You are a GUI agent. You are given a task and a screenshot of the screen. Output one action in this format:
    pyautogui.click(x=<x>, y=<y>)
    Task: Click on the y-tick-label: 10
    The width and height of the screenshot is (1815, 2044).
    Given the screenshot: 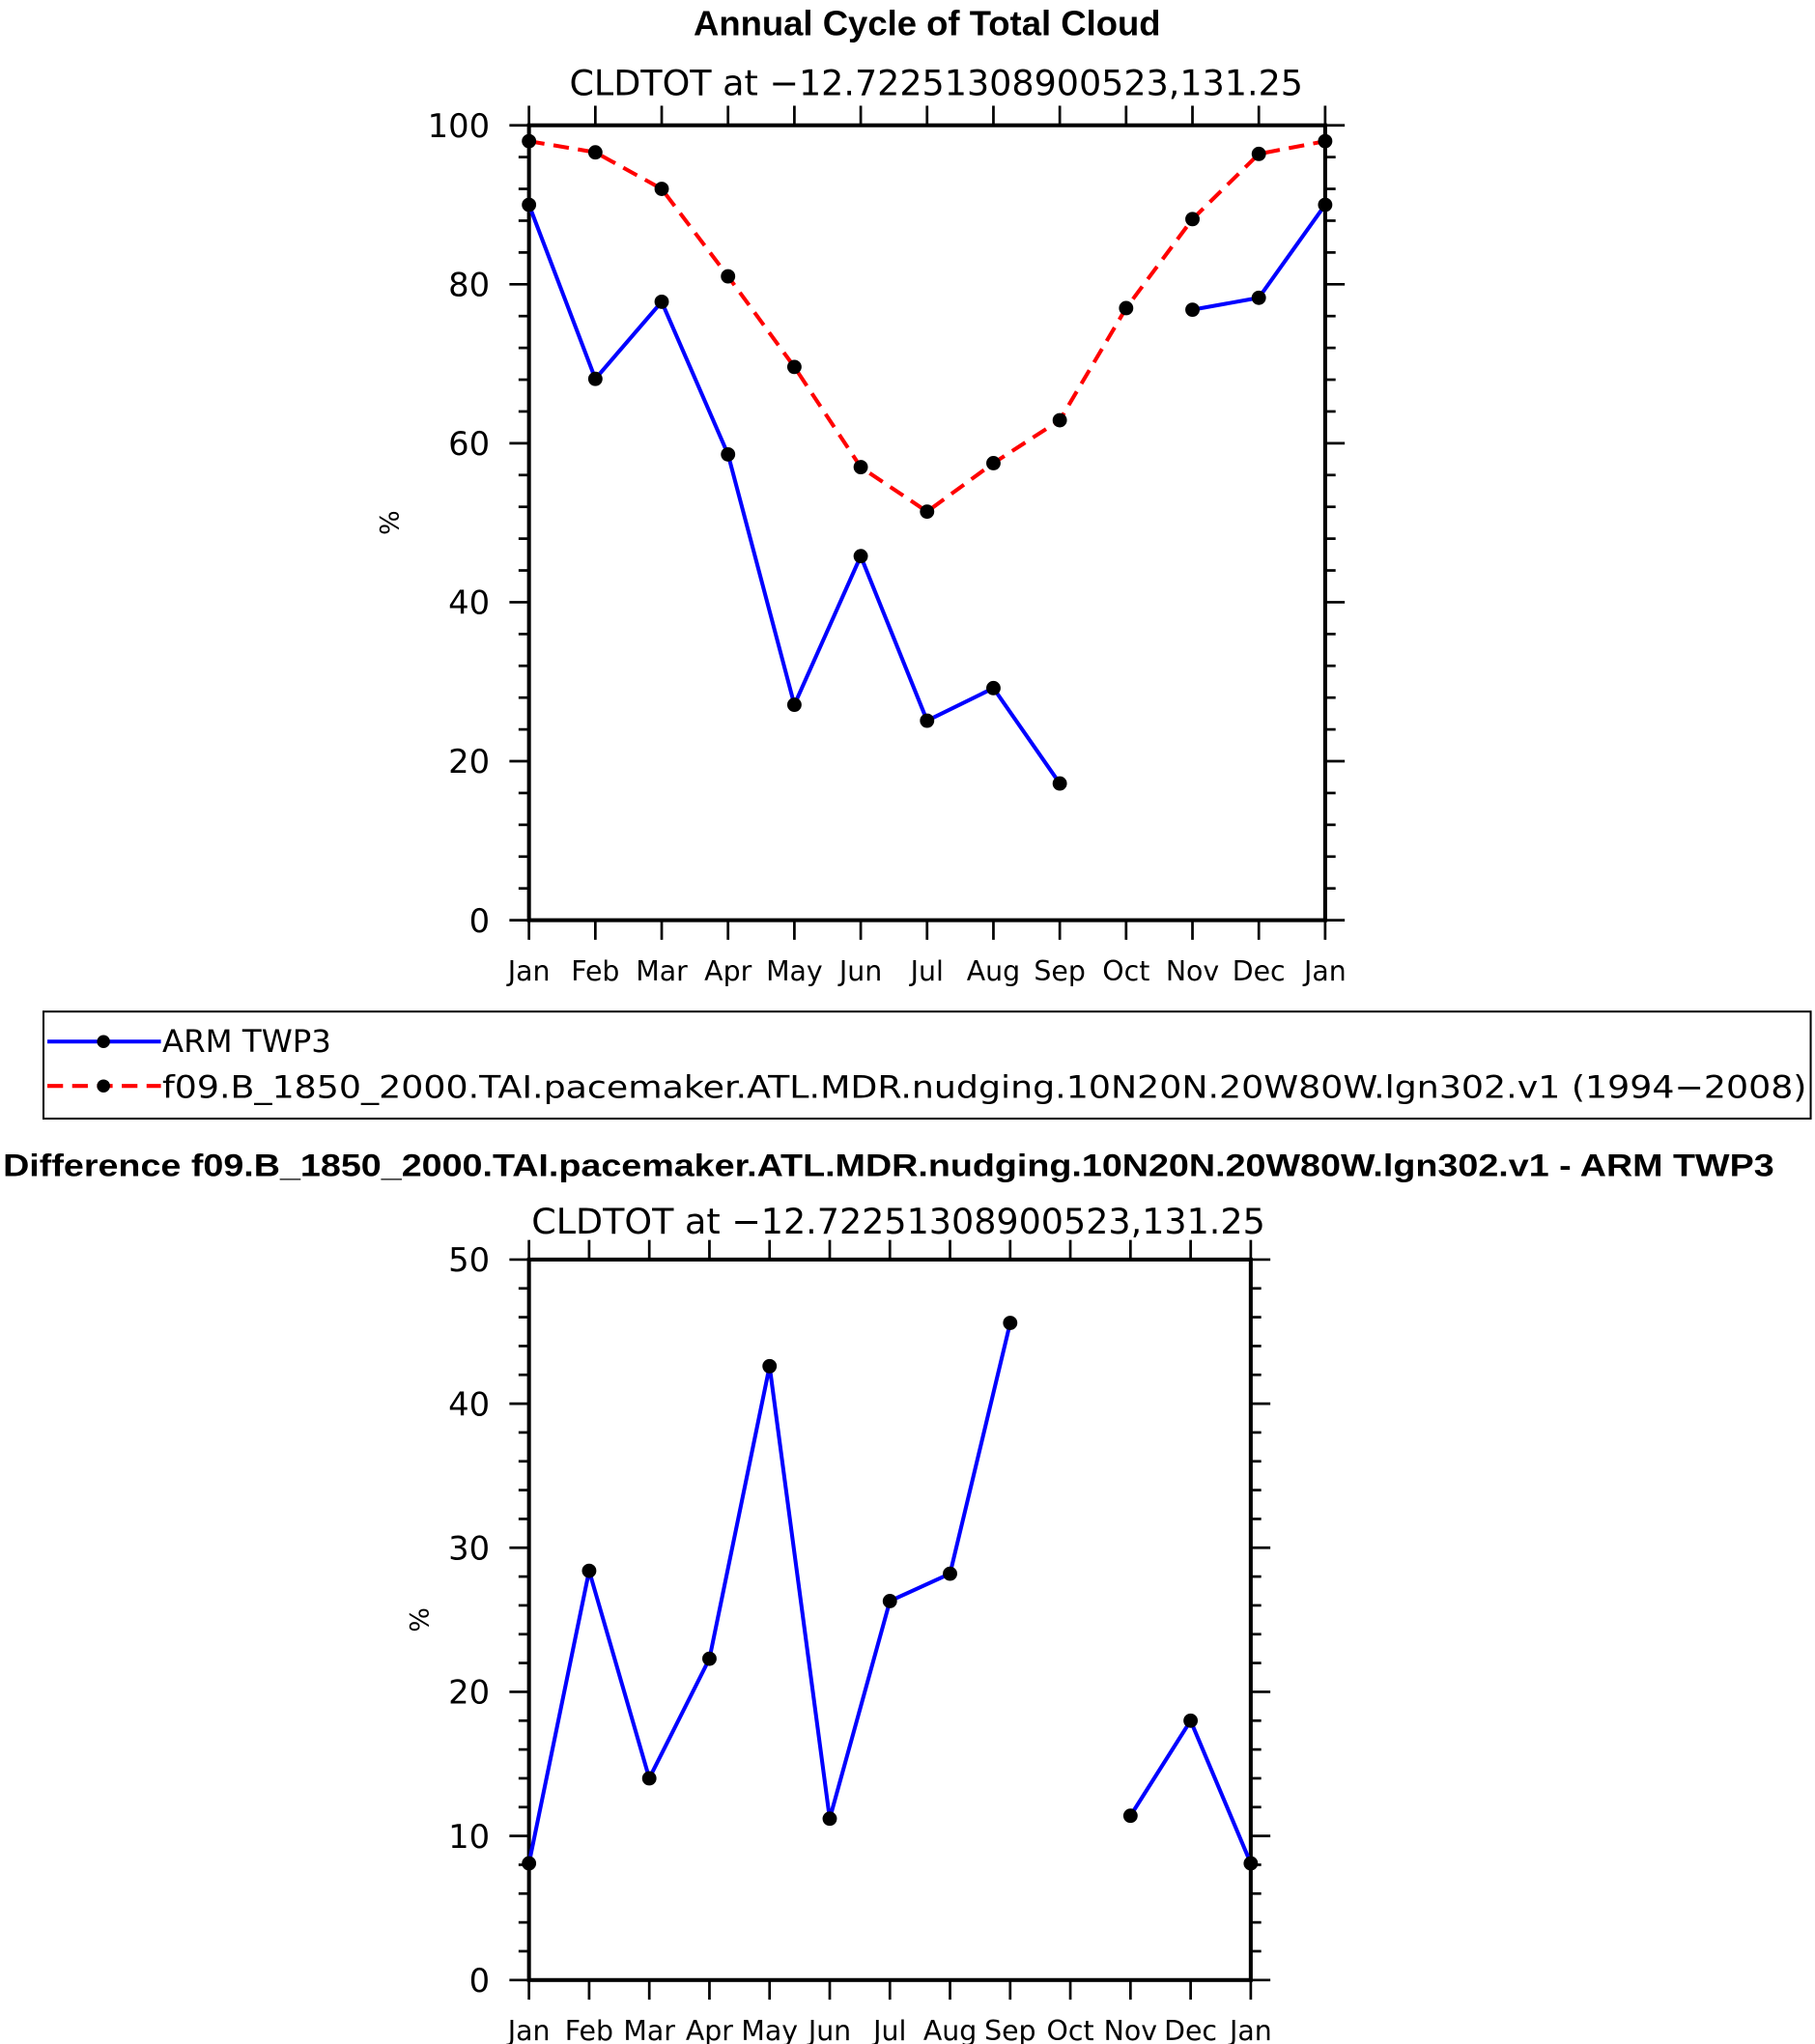 What is the action you would take?
    pyautogui.click(x=469, y=1837)
    